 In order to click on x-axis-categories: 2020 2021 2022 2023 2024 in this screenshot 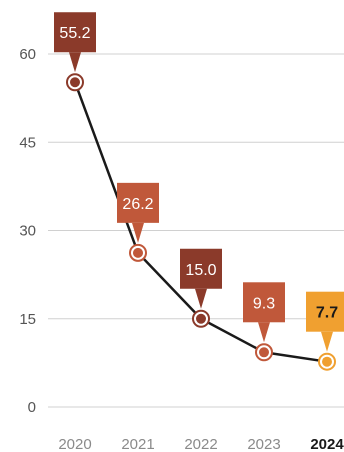, I will do `click(201, 444)`.